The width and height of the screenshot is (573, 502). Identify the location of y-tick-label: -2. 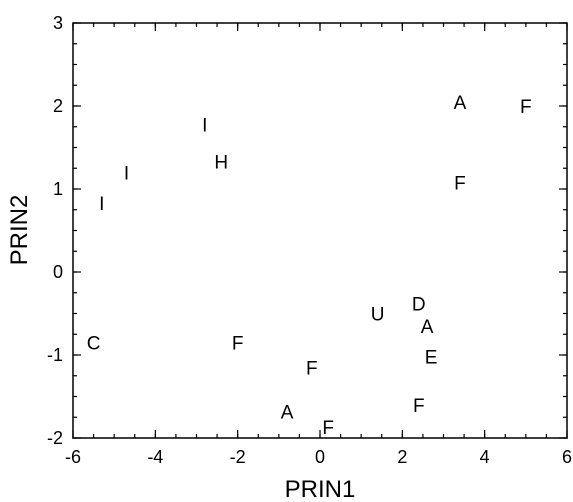
(55, 438).